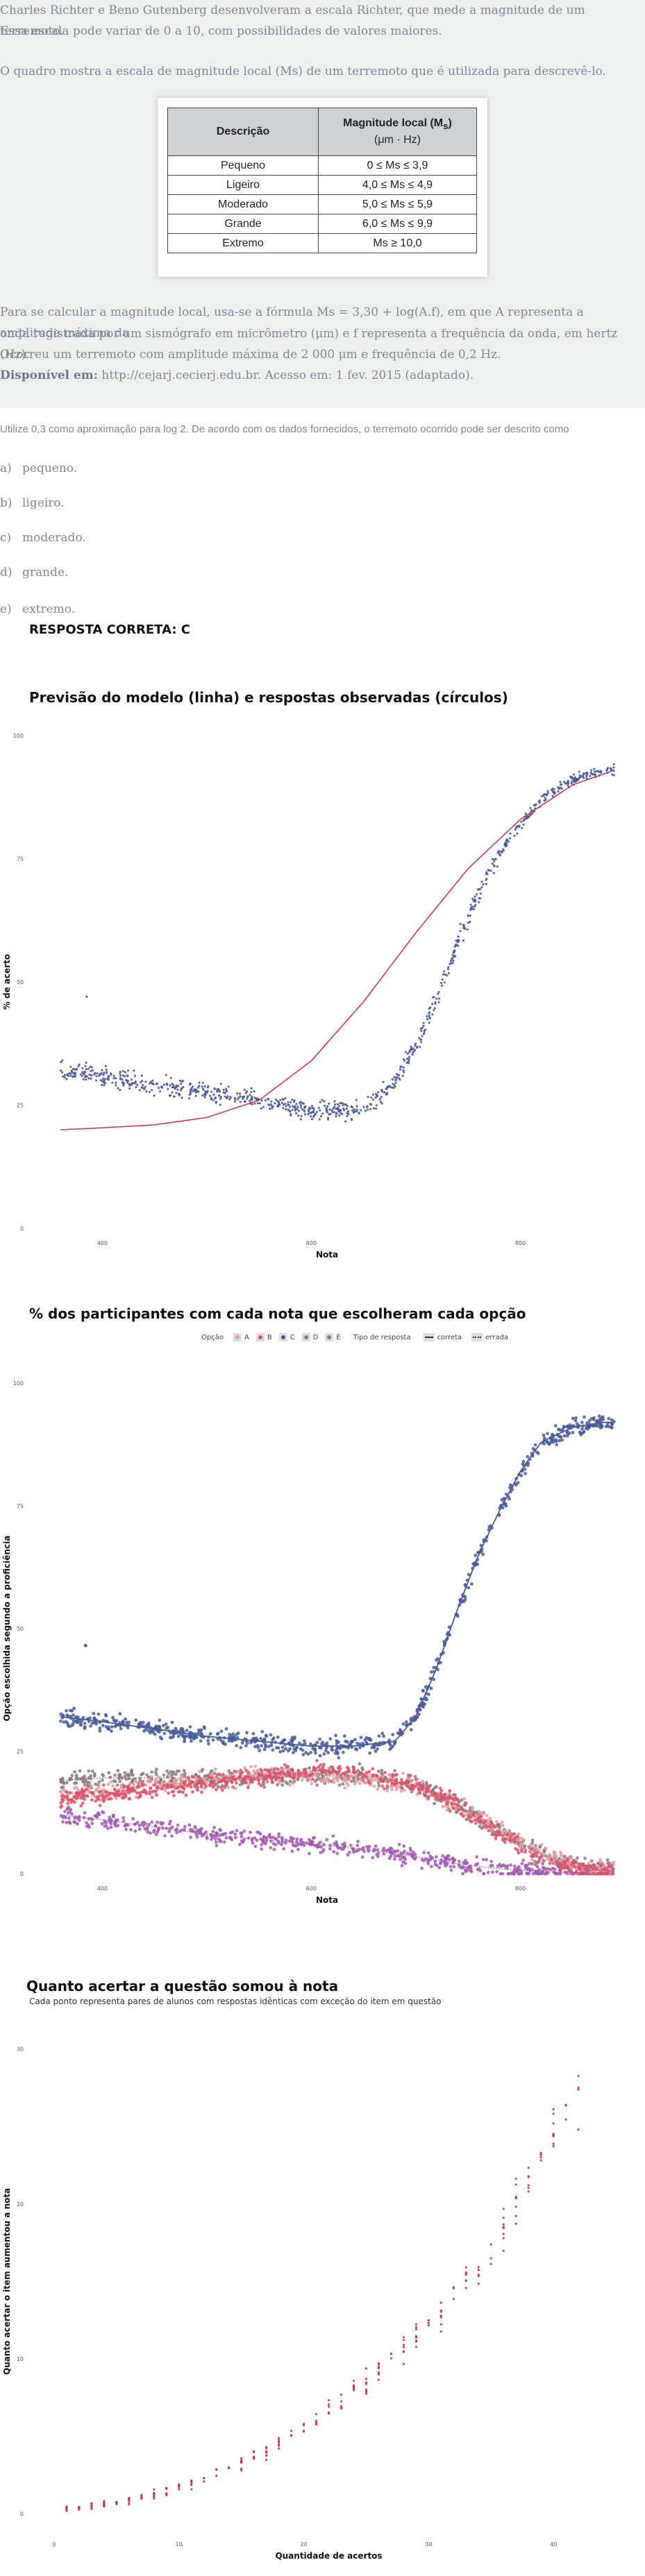 Image resolution: width=645 pixels, height=2576 pixels. What do you see at coordinates (477, 1337) in the screenshot?
I see `legend-line-wrong` at bounding box center [477, 1337].